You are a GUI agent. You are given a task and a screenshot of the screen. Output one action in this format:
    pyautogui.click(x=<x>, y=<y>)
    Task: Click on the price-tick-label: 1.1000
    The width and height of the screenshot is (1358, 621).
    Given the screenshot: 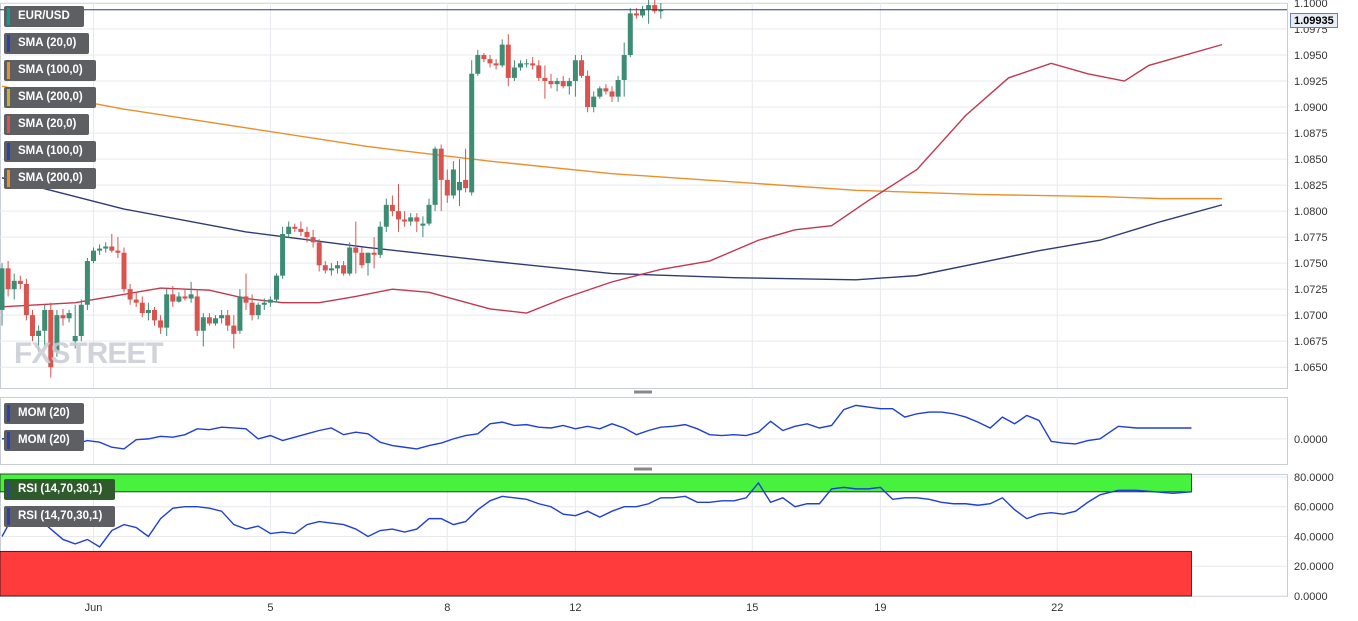 What is the action you would take?
    pyautogui.click(x=1311, y=5)
    